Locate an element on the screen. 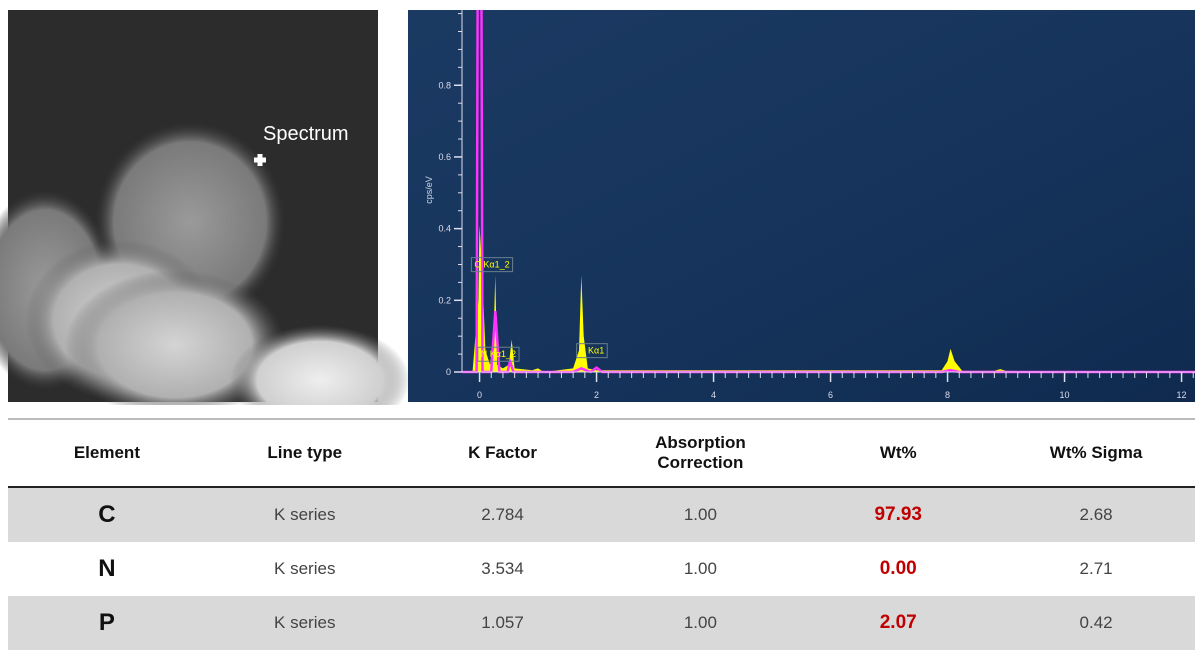 The width and height of the screenshot is (1195, 650). x-tick-label: 4 is located at coordinates (713, 395).